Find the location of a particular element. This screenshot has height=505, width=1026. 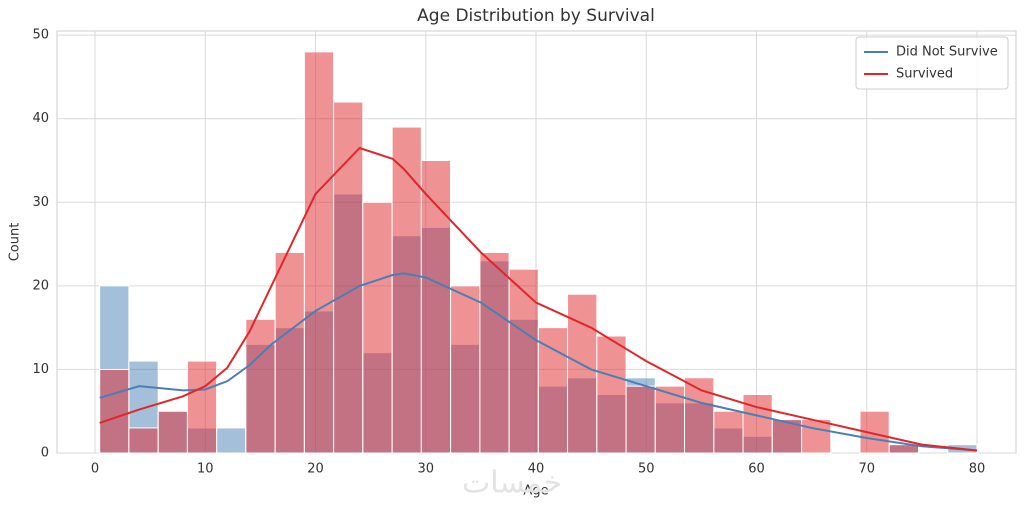

legend-label: Did Not Survive is located at coordinates (947, 52).